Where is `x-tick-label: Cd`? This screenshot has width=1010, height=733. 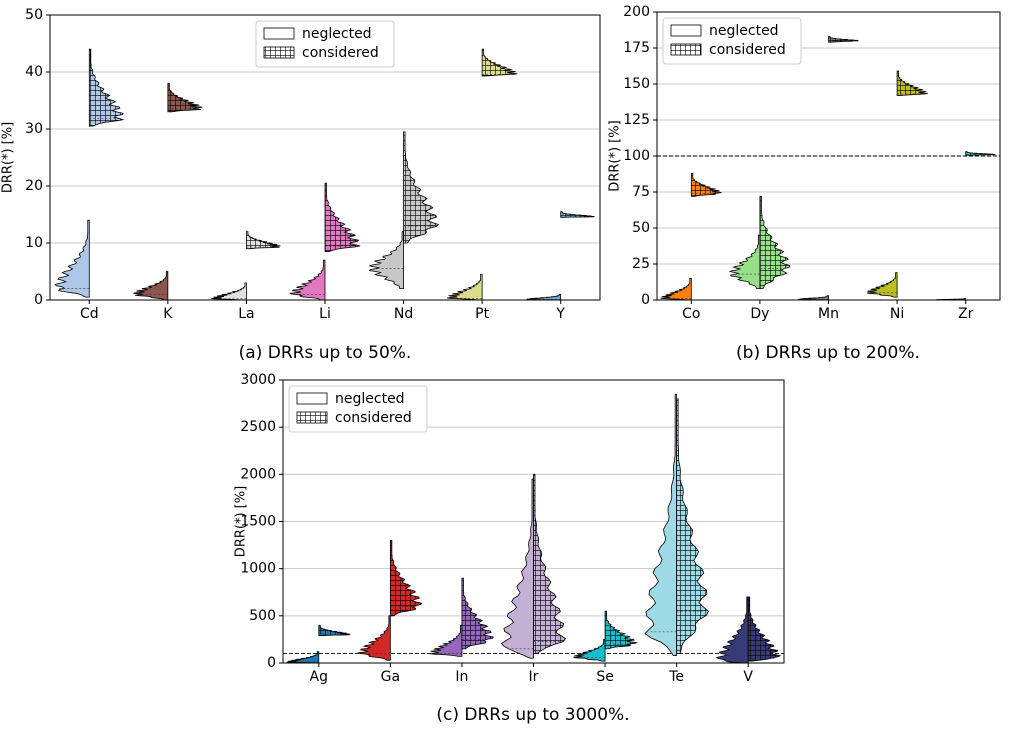 x-tick-label: Cd is located at coordinates (89, 314).